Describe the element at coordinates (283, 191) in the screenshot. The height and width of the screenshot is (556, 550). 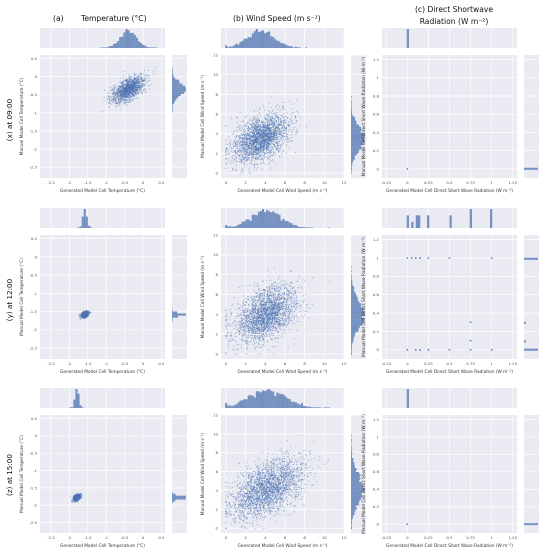
I see `x-axis-label: Generated Model Cell Wind Speed (m s⁻¹)` at that location.